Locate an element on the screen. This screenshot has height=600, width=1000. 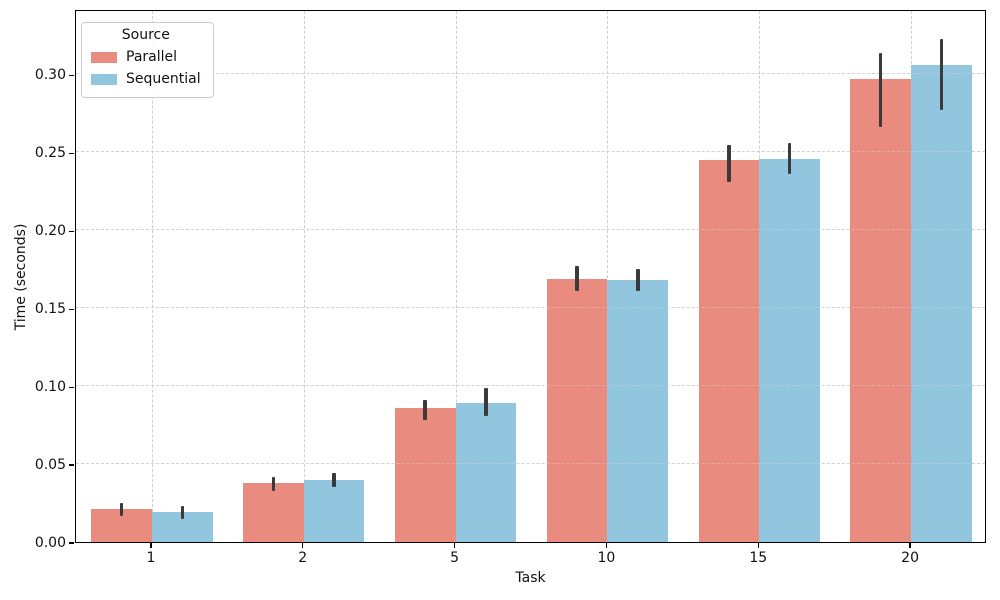
legend-swatch-sequential is located at coordinates (104, 79).